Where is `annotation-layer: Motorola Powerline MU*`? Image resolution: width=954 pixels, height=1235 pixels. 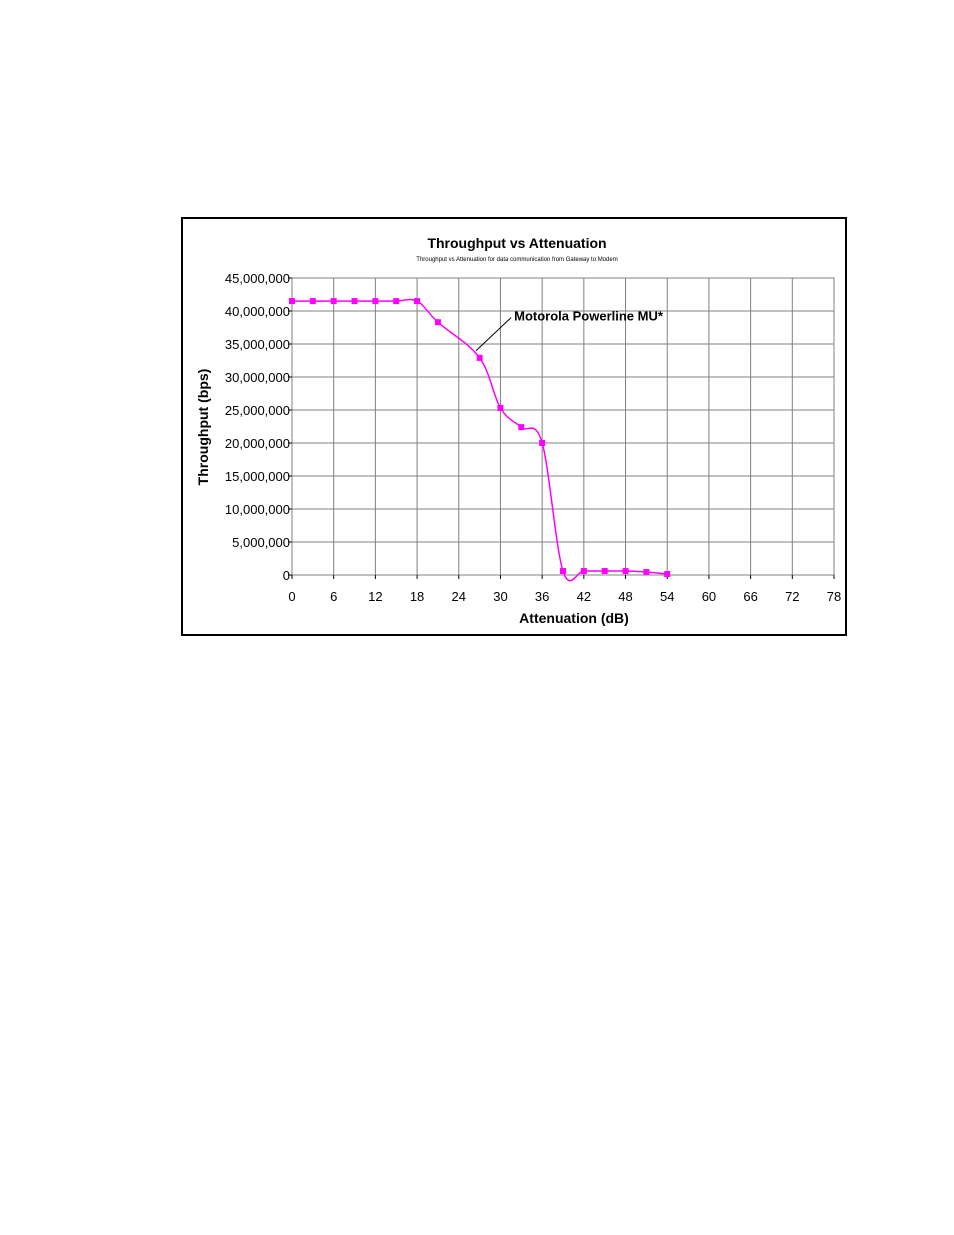 annotation-layer: Motorola Powerline MU* is located at coordinates (569, 330).